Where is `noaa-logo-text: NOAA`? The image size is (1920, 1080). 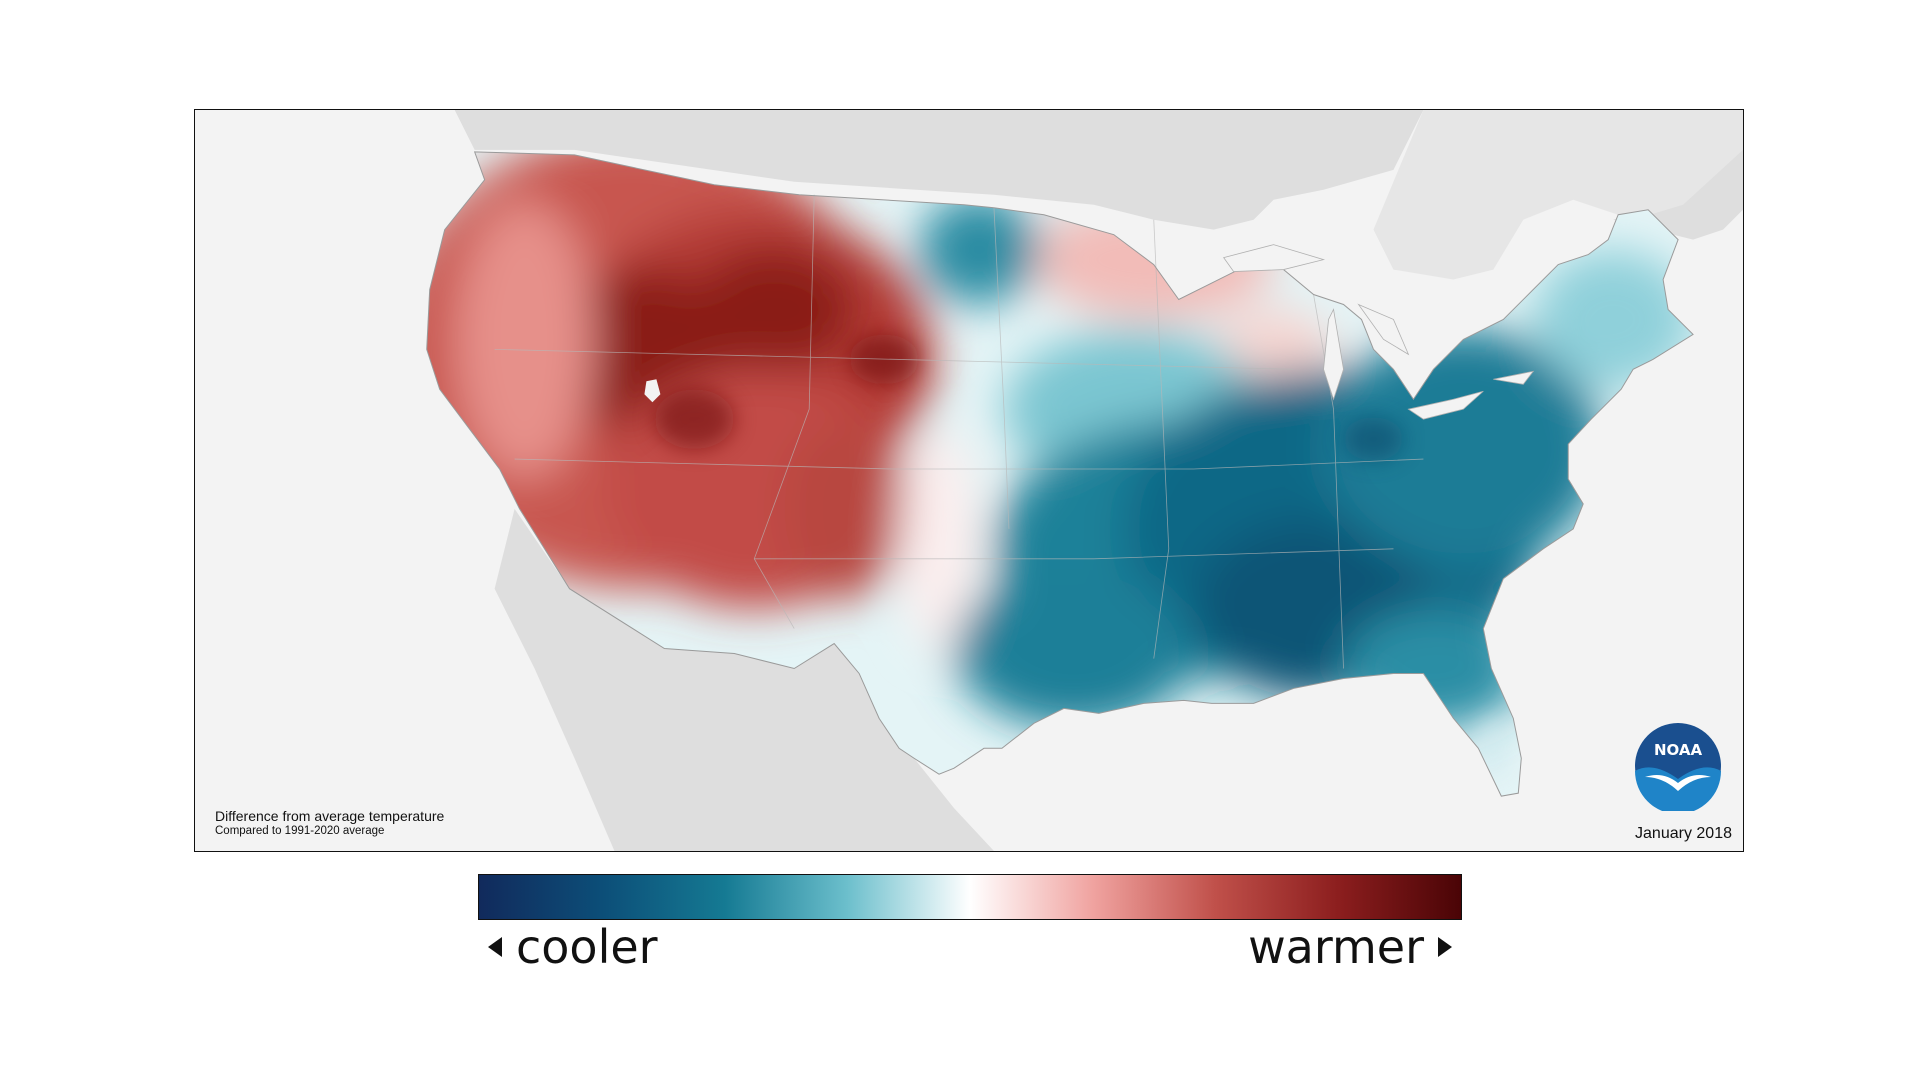
noaa-logo-text: NOAA is located at coordinates (1678, 750).